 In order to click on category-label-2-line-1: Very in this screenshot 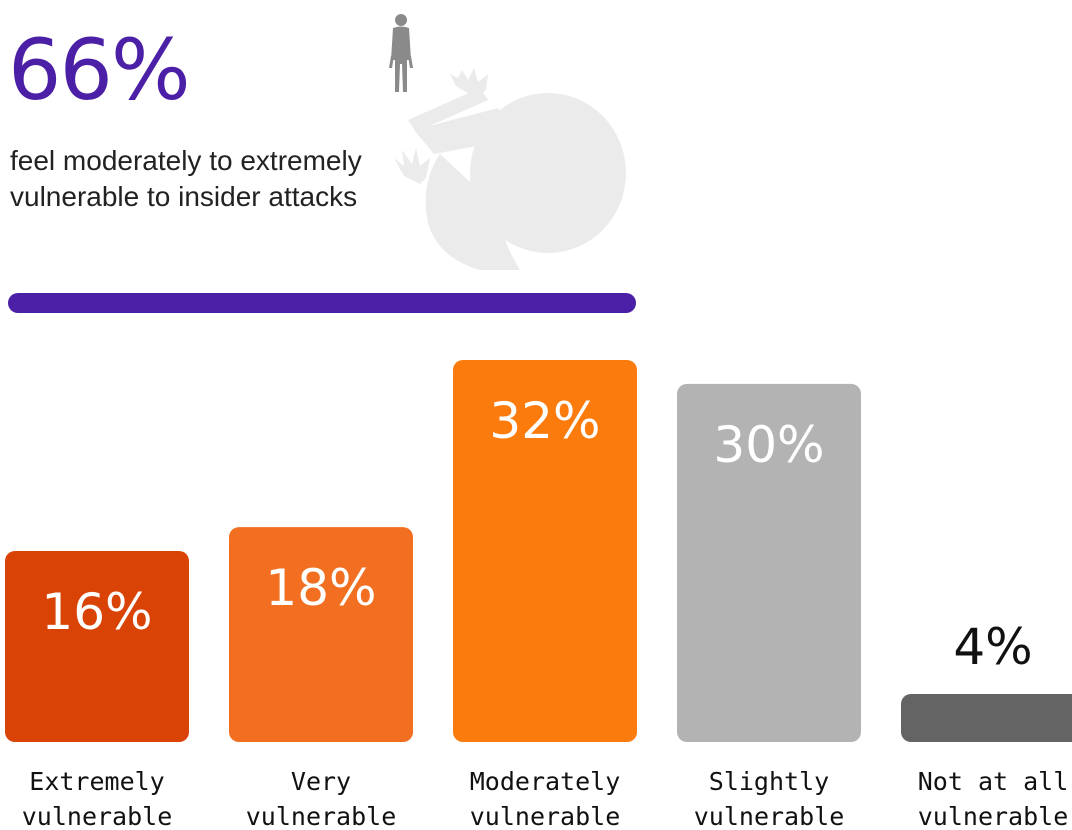, I will do `click(321, 781)`.